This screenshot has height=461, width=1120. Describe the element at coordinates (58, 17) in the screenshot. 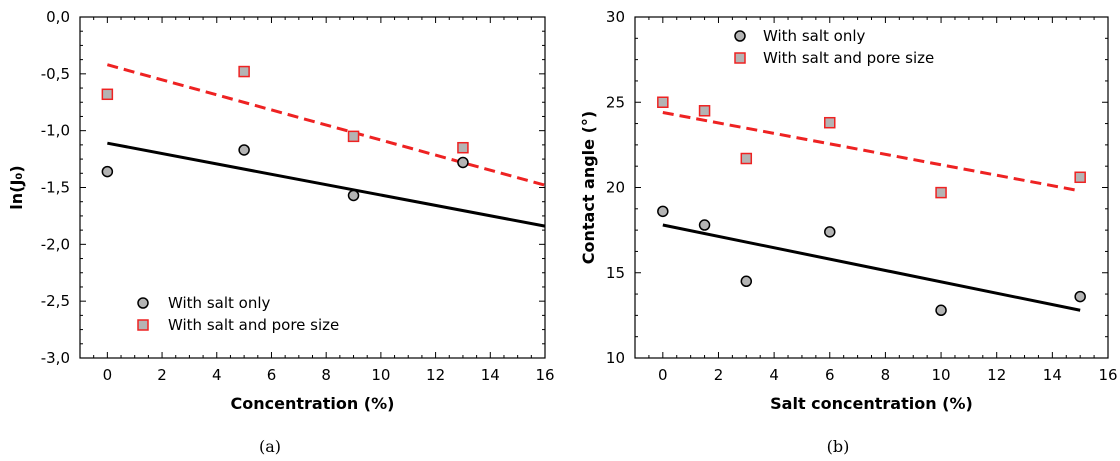

I see `y-tick-label: 0,0` at that location.